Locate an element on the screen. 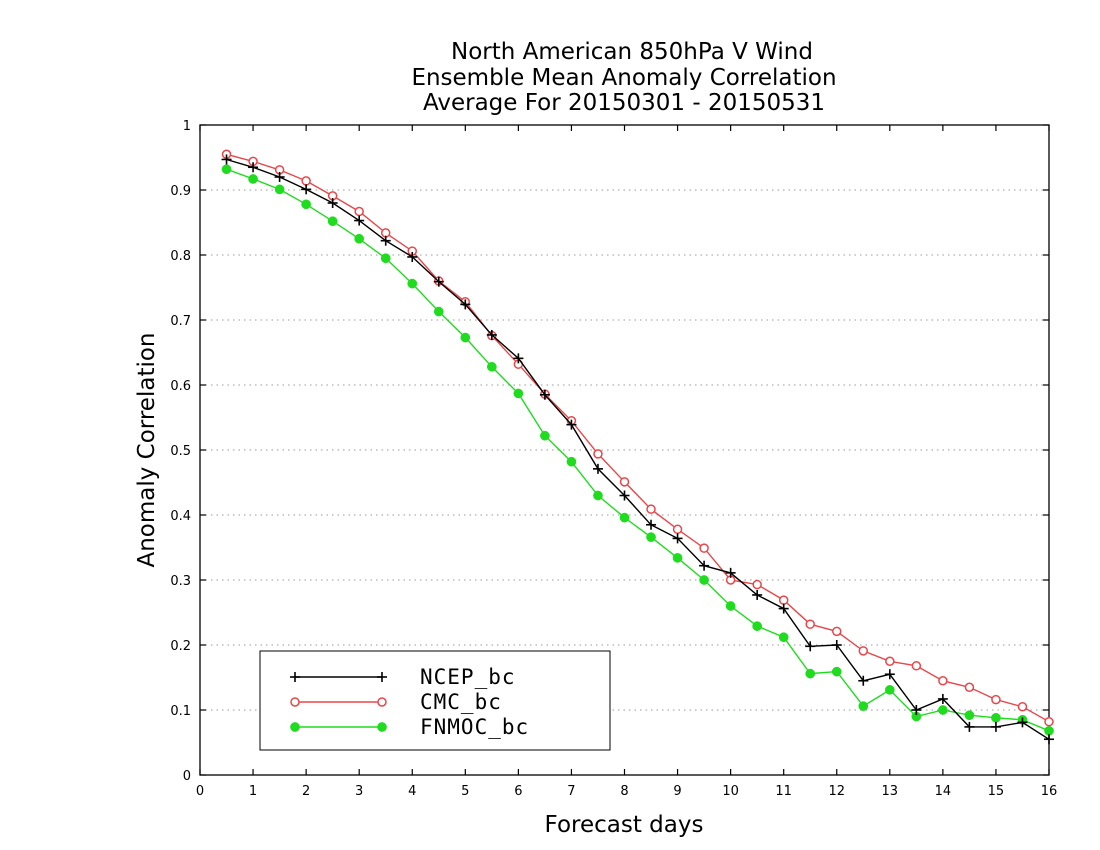 The width and height of the screenshot is (1100, 850). chart-title-line-3: Average For 20150301 - 20150531 is located at coordinates (624, 103).